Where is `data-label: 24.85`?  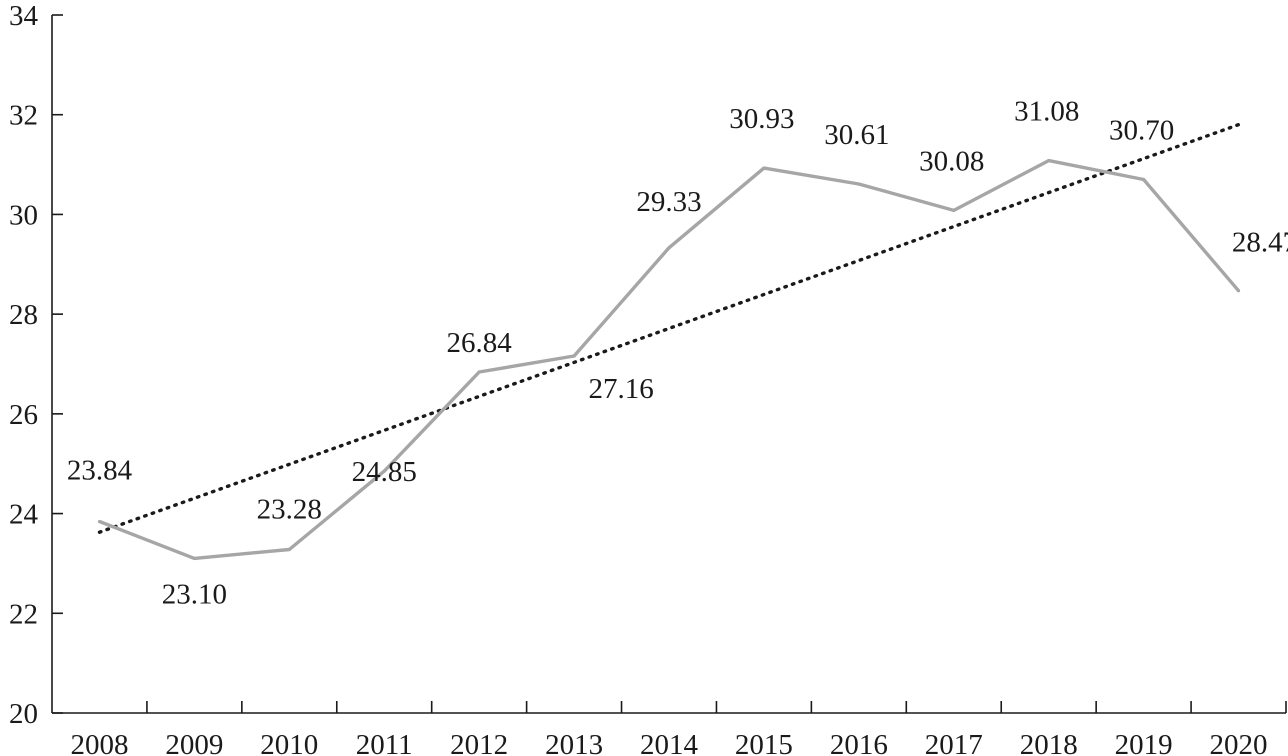 data-label: 24.85 is located at coordinates (384, 472).